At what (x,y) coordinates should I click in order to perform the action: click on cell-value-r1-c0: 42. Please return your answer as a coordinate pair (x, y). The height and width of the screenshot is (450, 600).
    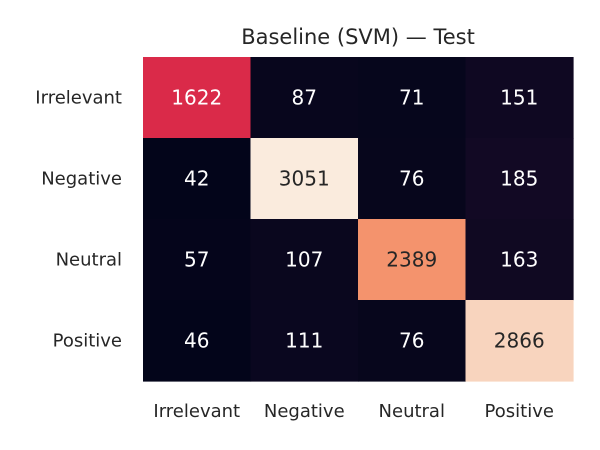
    Looking at the image, I should click on (196, 179).